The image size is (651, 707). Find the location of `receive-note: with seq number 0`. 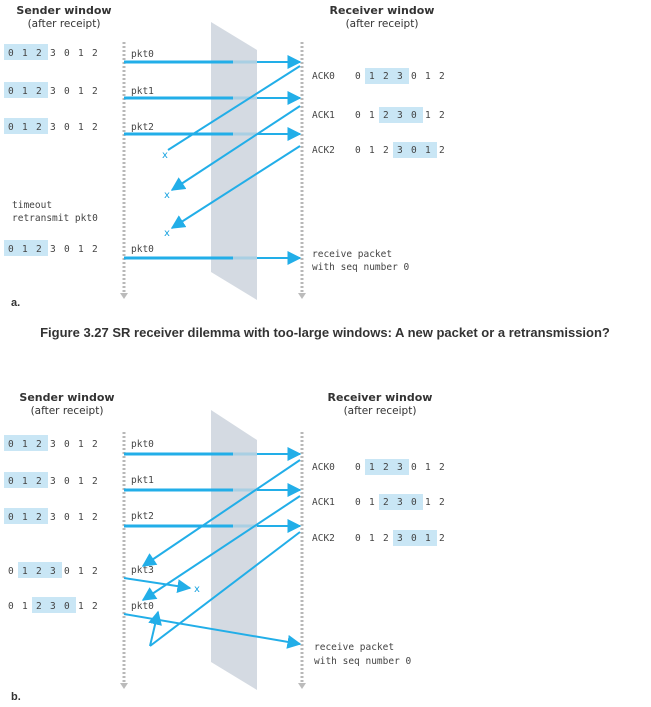

receive-note: with seq number 0 is located at coordinates (361, 267).